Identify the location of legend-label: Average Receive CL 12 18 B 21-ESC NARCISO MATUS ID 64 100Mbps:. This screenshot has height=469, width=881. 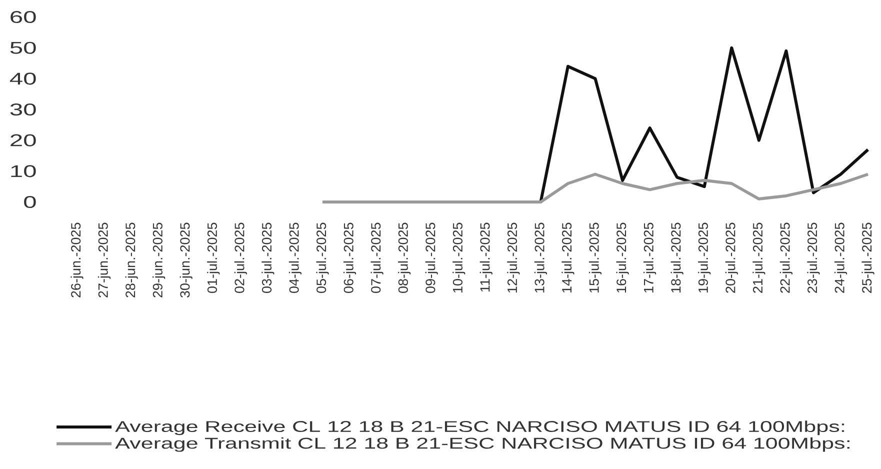
(479, 428).